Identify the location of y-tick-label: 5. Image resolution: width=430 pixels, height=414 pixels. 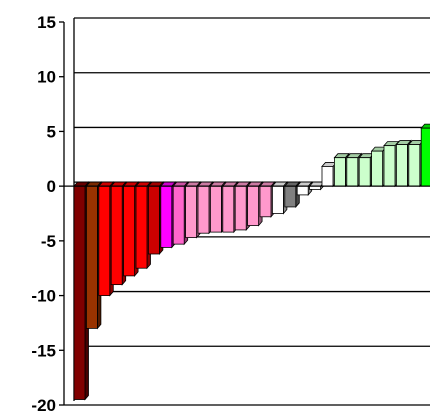
(51, 131).